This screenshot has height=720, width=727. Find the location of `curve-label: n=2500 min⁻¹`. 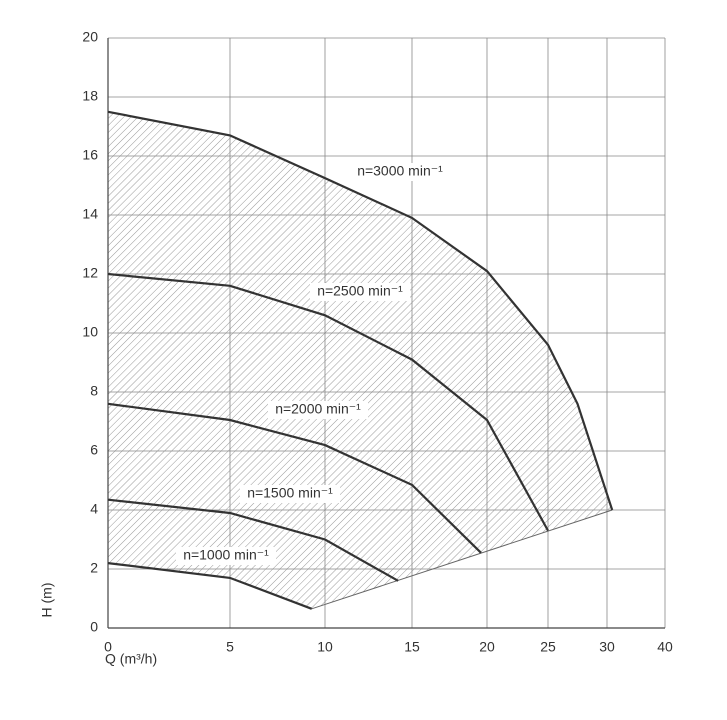

curve-label: n=2500 min⁻¹ is located at coordinates (360, 291).